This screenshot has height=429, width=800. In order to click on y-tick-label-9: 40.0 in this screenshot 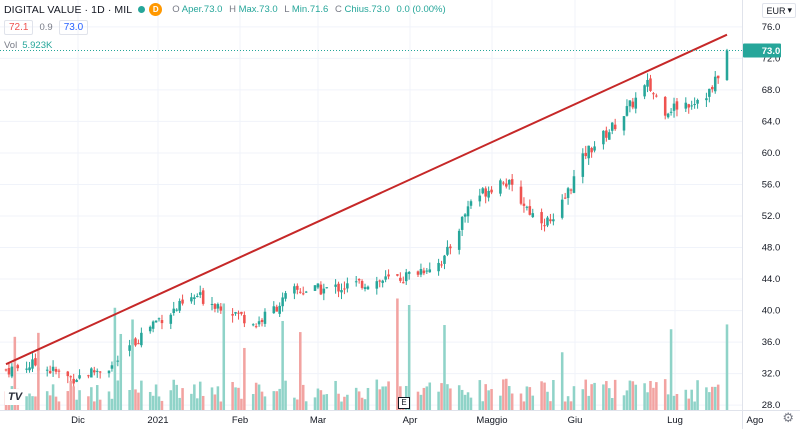, I will do `click(771, 311)`.